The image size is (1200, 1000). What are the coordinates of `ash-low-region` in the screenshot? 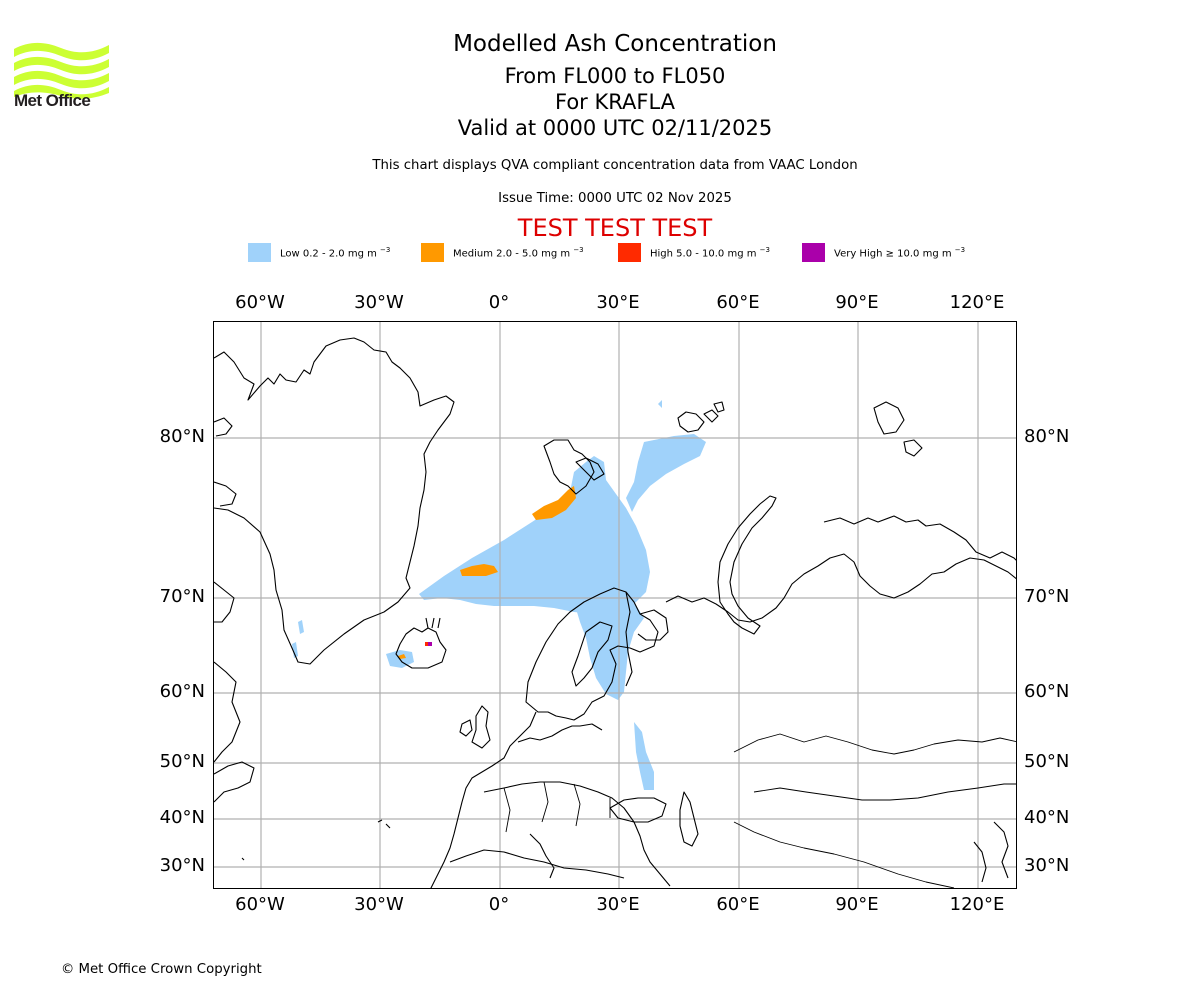 It's located at (499, 595).